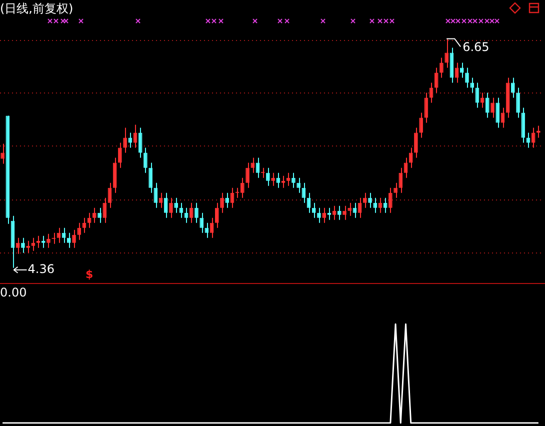  Describe the element at coordinates (13, 292) in the screenshot. I see `chart-title: 0.00` at that location.